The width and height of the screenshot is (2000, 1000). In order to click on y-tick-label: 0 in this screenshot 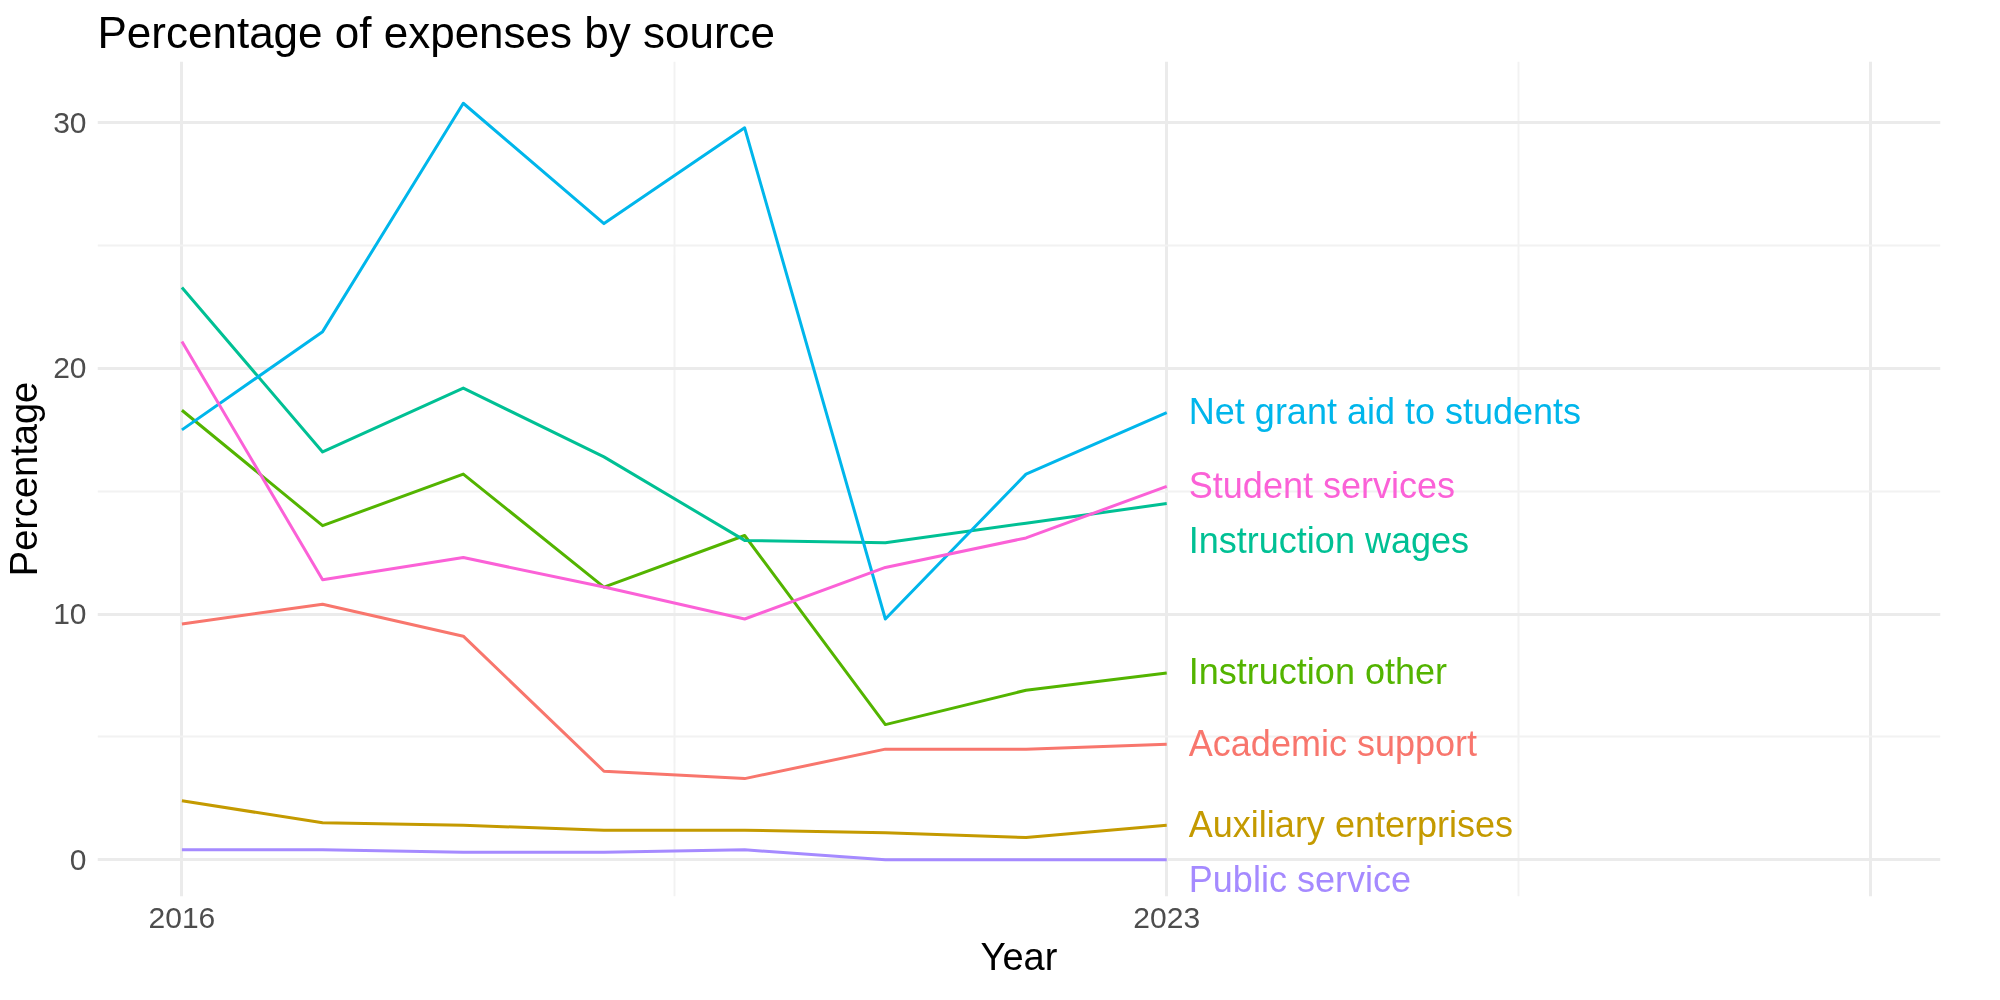, I will do `click(78, 859)`.